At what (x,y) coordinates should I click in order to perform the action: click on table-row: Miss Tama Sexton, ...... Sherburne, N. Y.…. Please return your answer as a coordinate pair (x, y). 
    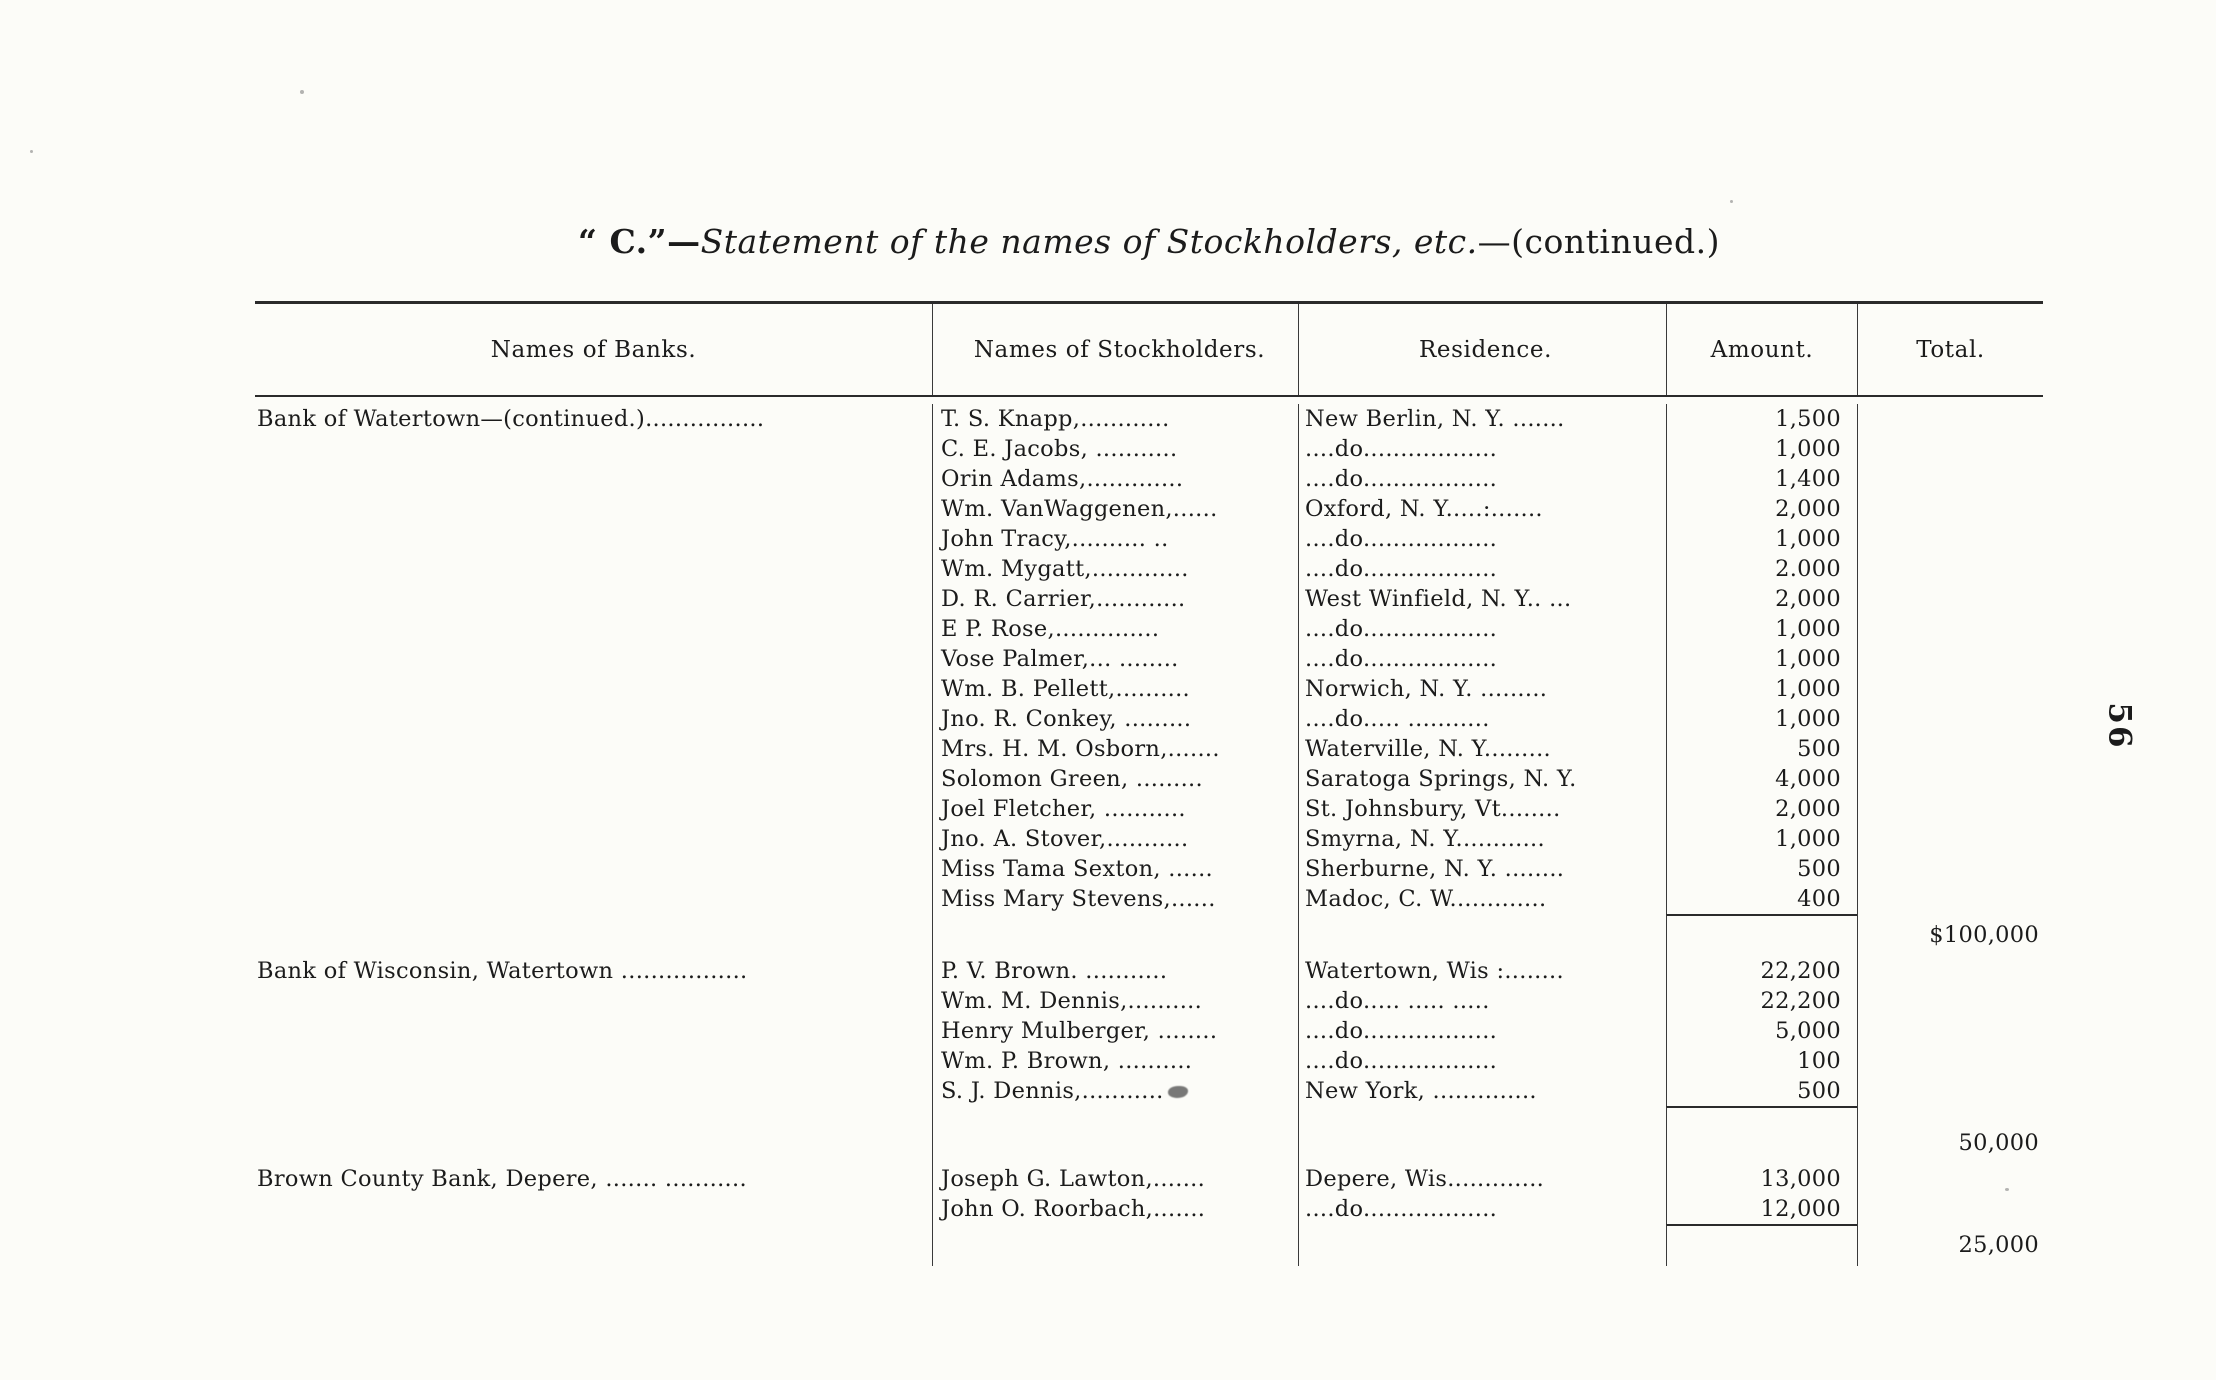
    Looking at the image, I should click on (1149, 869).